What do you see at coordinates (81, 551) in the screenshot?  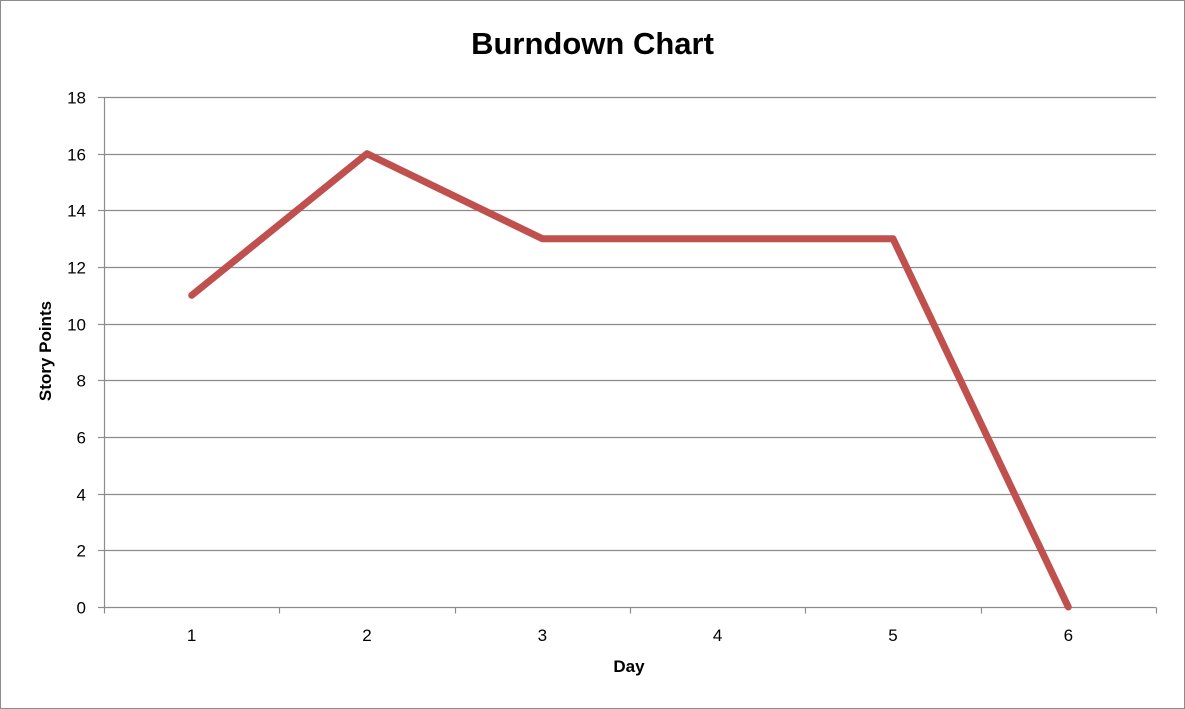 I see `y-tick-label: 2` at bounding box center [81, 551].